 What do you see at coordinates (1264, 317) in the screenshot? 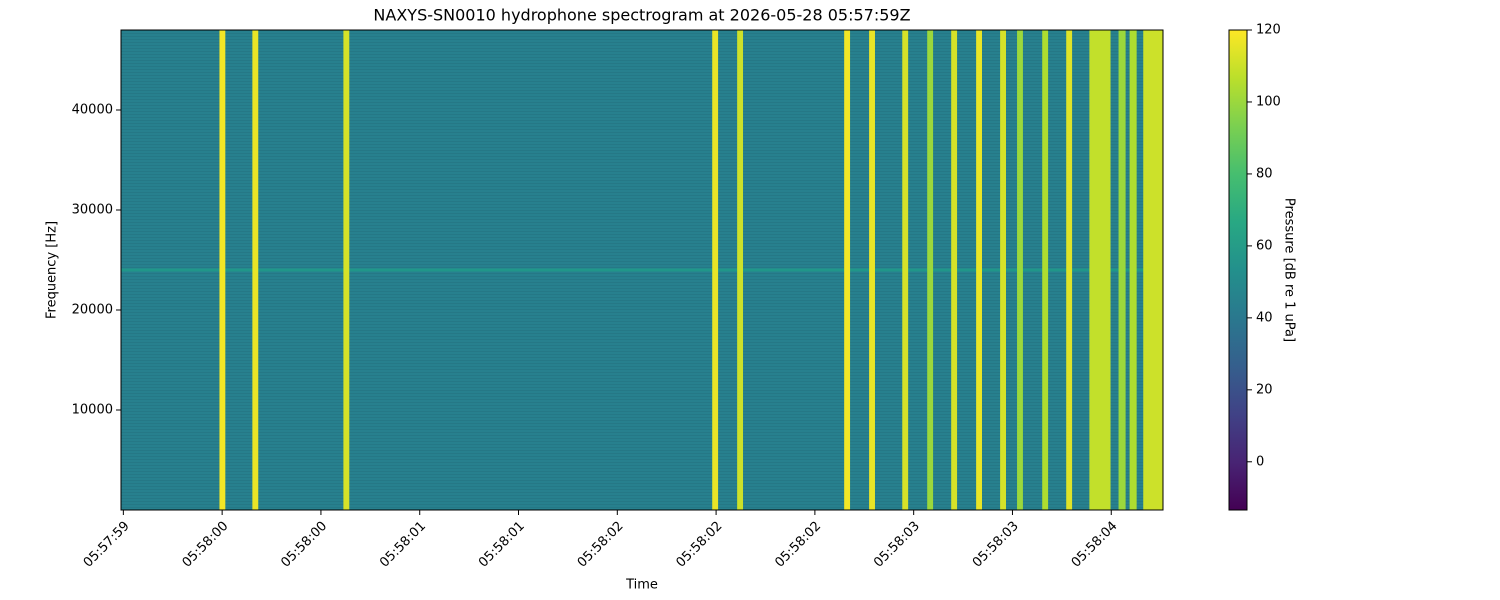
I see `colorbar-tick-label: 40` at bounding box center [1264, 317].